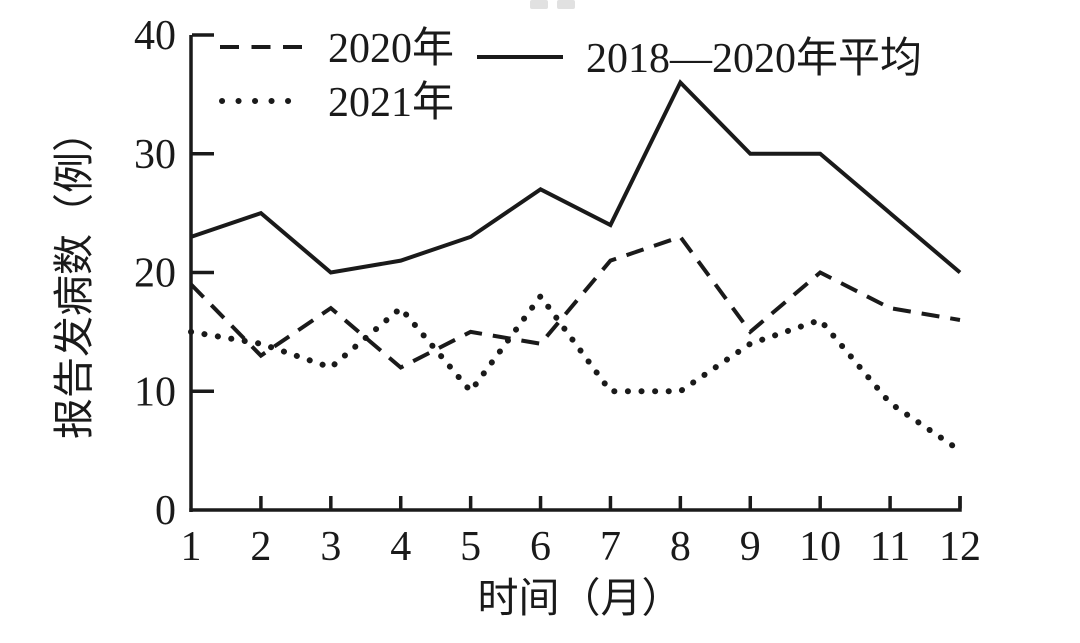 The height and width of the screenshot is (643, 1080). Describe the element at coordinates (754, 58) in the screenshot. I see `legend-label-average: 2018—2020年平均` at that location.